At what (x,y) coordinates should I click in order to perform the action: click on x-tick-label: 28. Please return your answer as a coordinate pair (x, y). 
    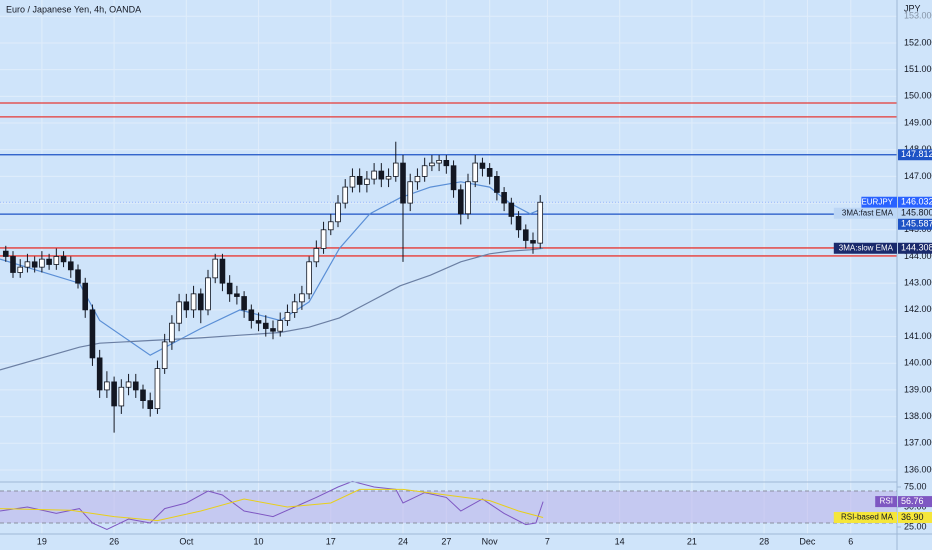
    Looking at the image, I should click on (764, 541).